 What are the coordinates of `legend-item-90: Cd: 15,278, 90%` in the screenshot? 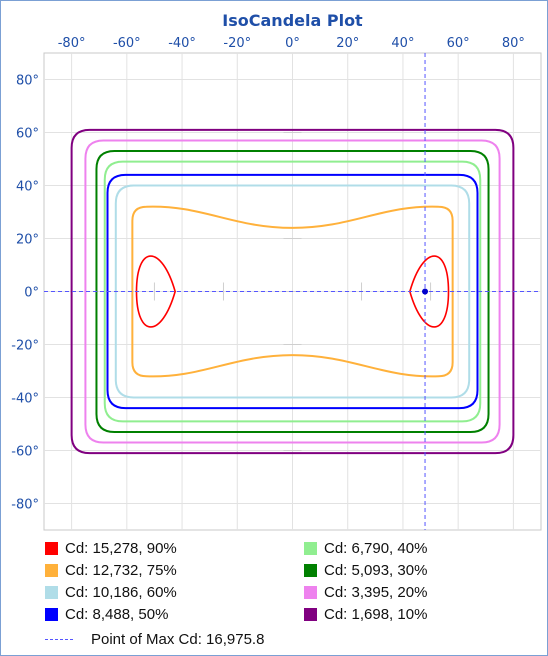 It's located at (111, 548).